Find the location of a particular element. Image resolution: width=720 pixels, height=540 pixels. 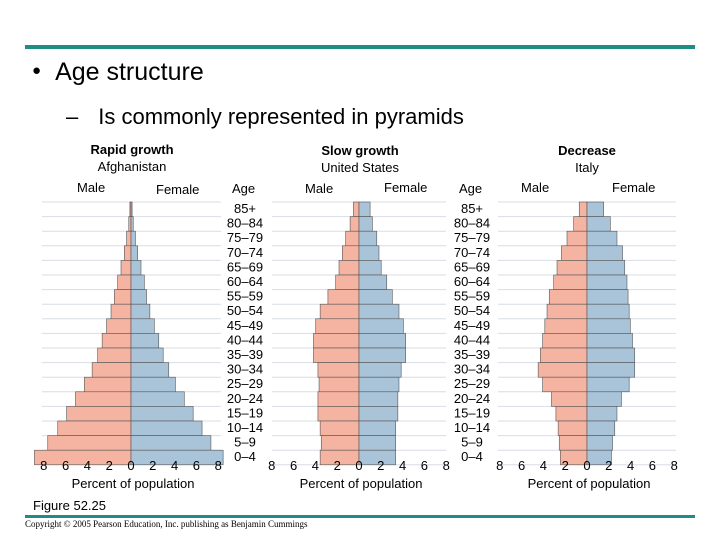

age-group-label: 85+ is located at coordinates (472, 208).